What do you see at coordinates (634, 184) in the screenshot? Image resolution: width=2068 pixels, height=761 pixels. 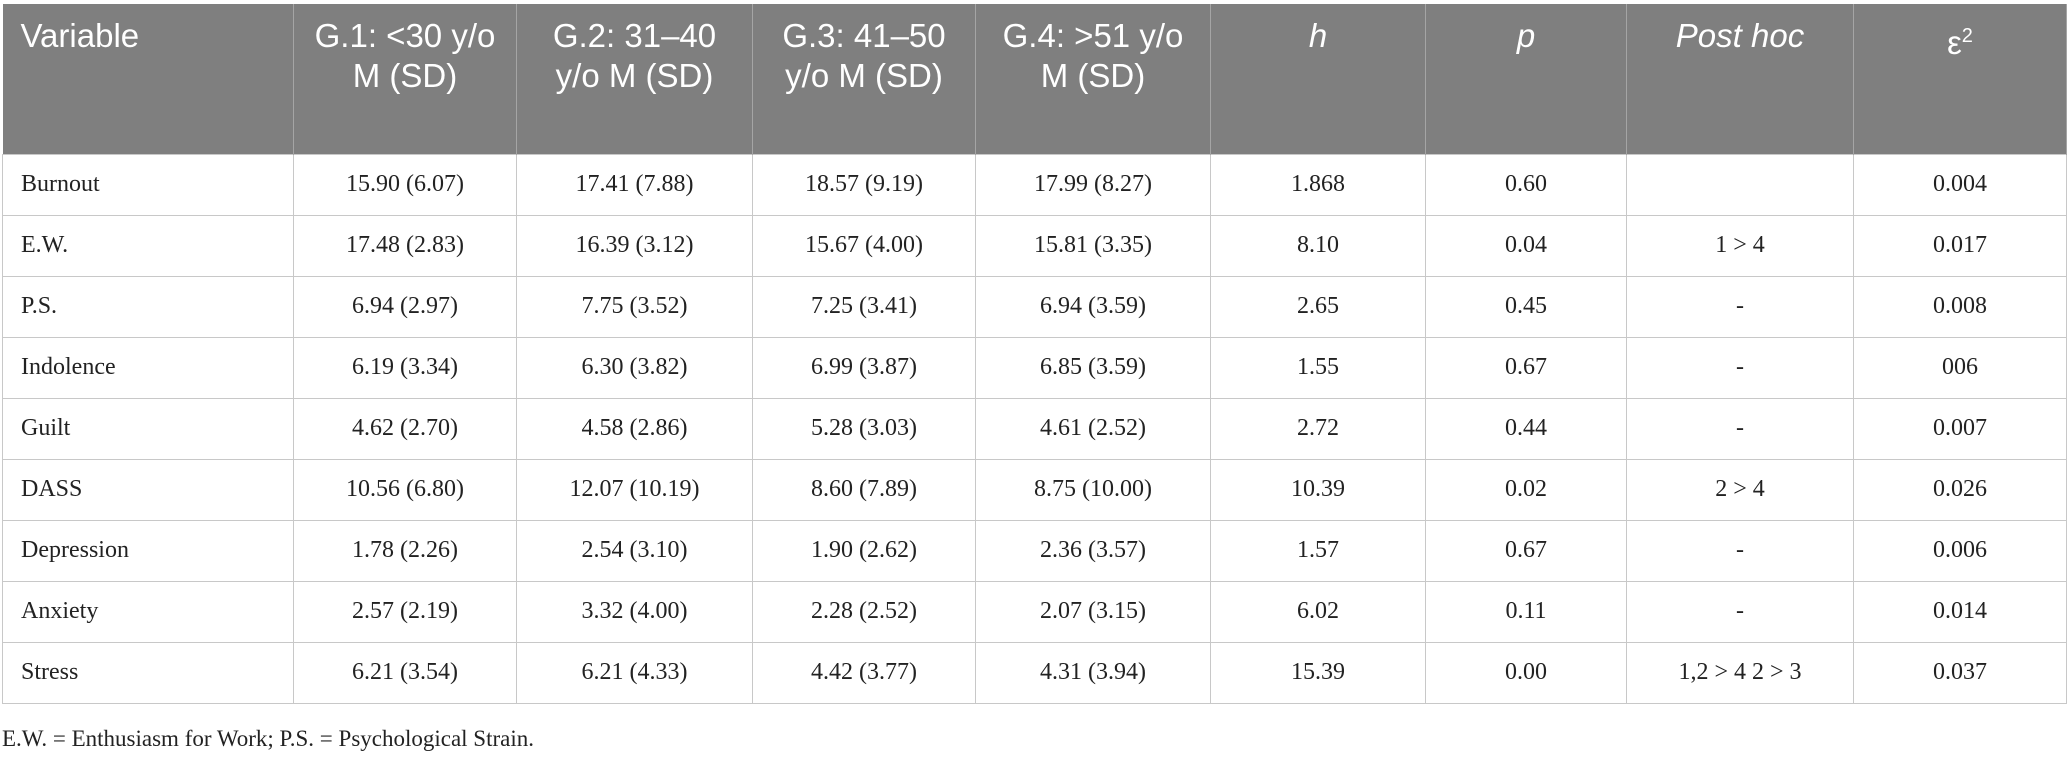 I see `table-cell: 17.41 (7.88)` at bounding box center [634, 184].